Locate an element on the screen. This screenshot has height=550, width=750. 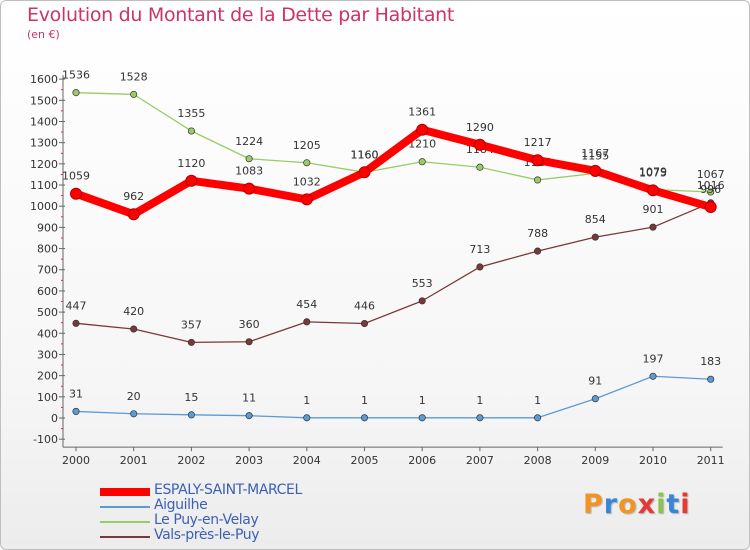
y-tick-label: 1000 is located at coordinates (44, 206).